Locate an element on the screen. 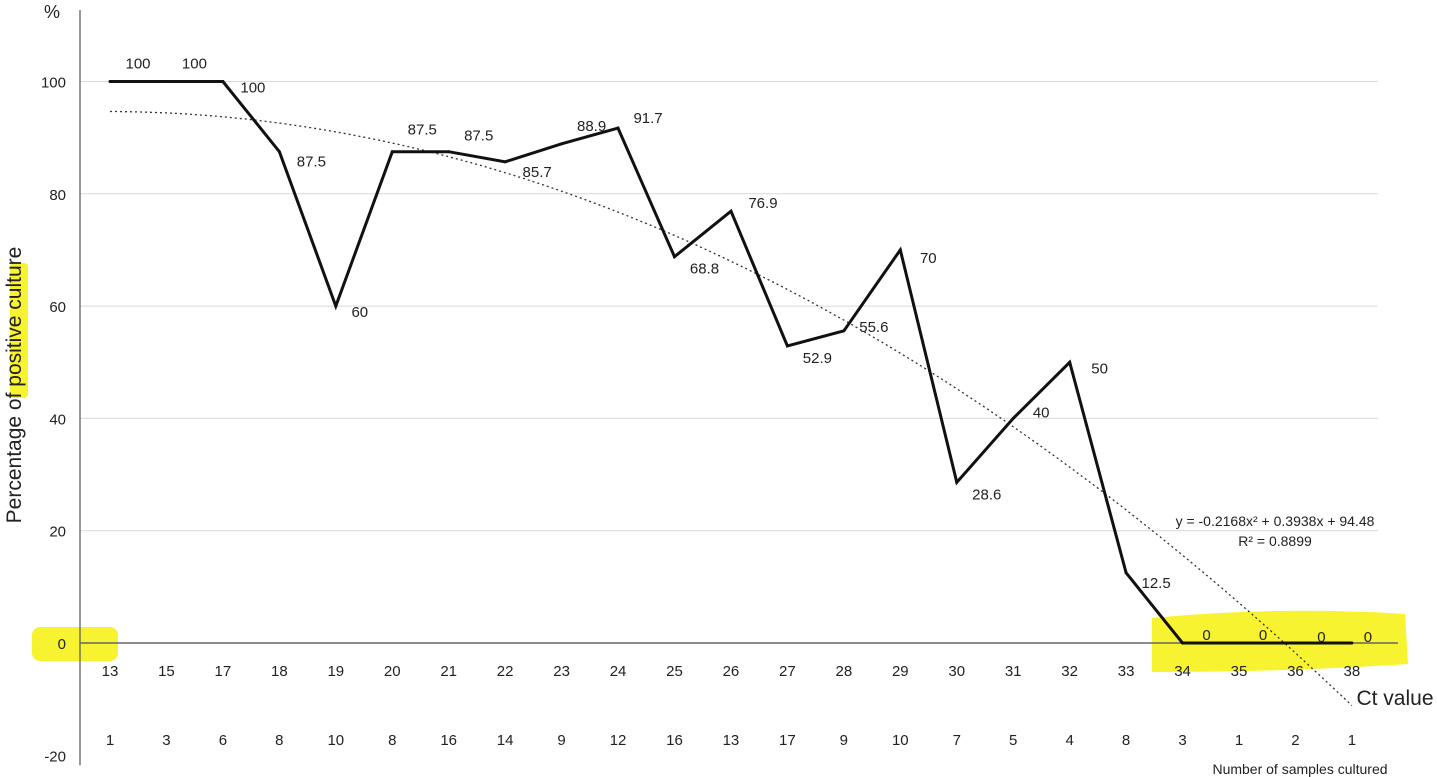 The width and height of the screenshot is (1437, 777). highlight-zero-points is located at coordinates (1280, 641).